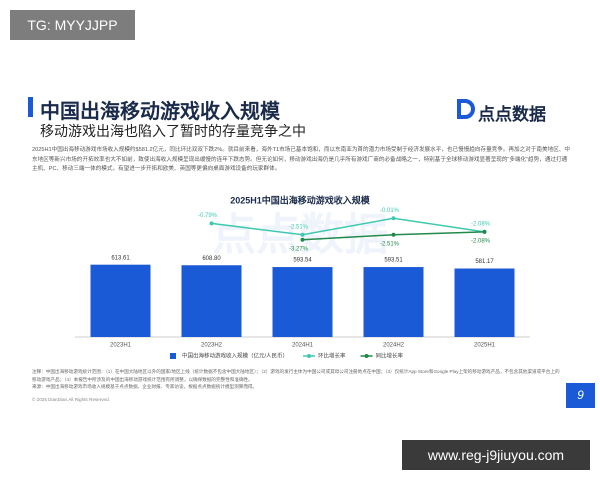 This screenshot has height=480, width=600. I want to click on title-accent, so click(30, 107).